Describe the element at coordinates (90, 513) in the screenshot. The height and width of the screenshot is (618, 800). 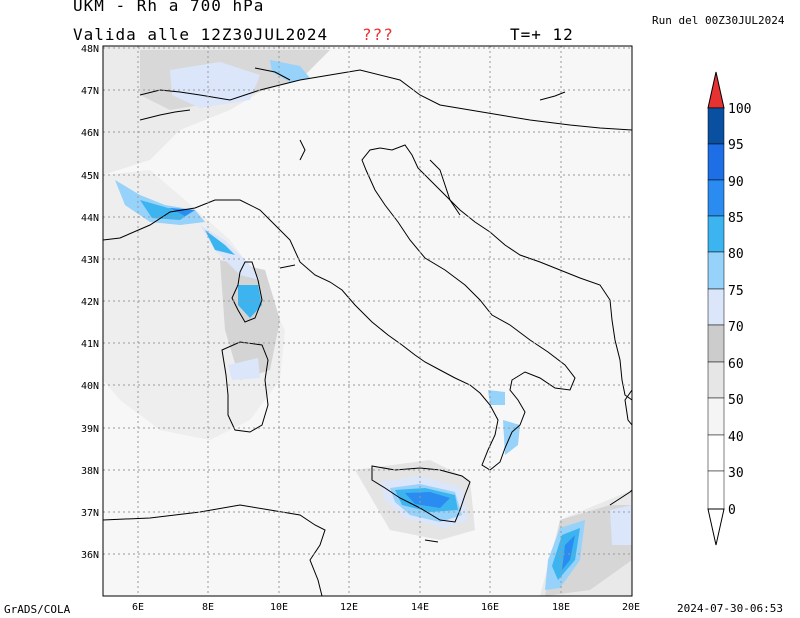
I see `lat-label: 37N` at that location.